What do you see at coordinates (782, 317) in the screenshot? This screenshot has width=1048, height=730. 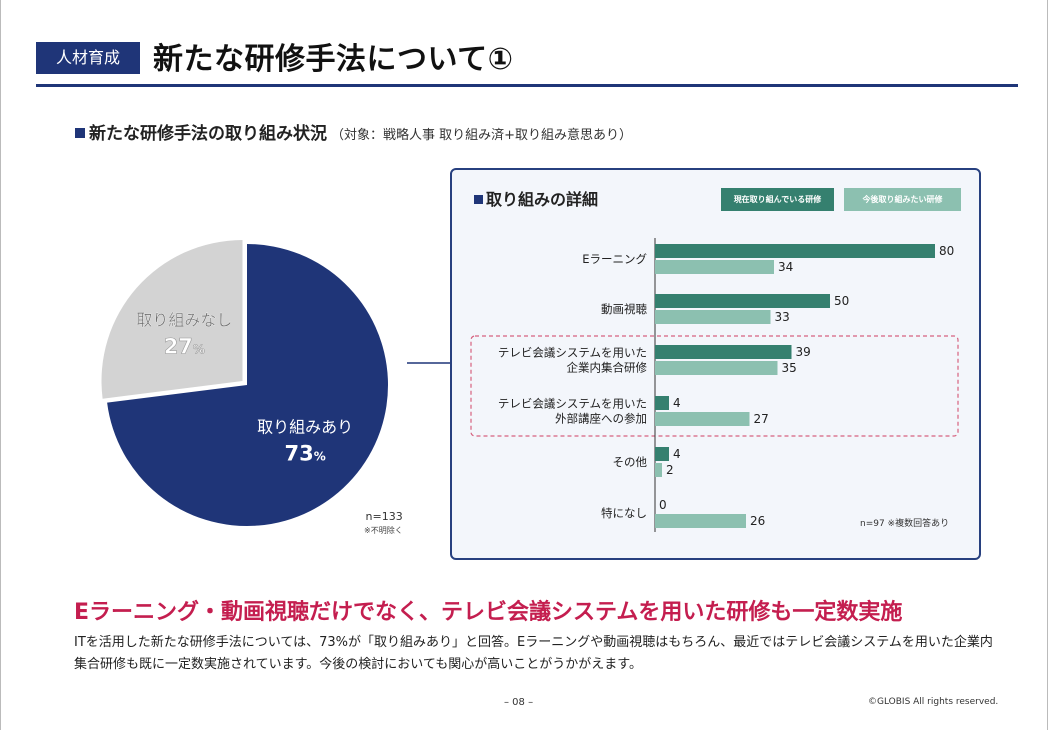 I see `bar-value-label: 33` at bounding box center [782, 317].